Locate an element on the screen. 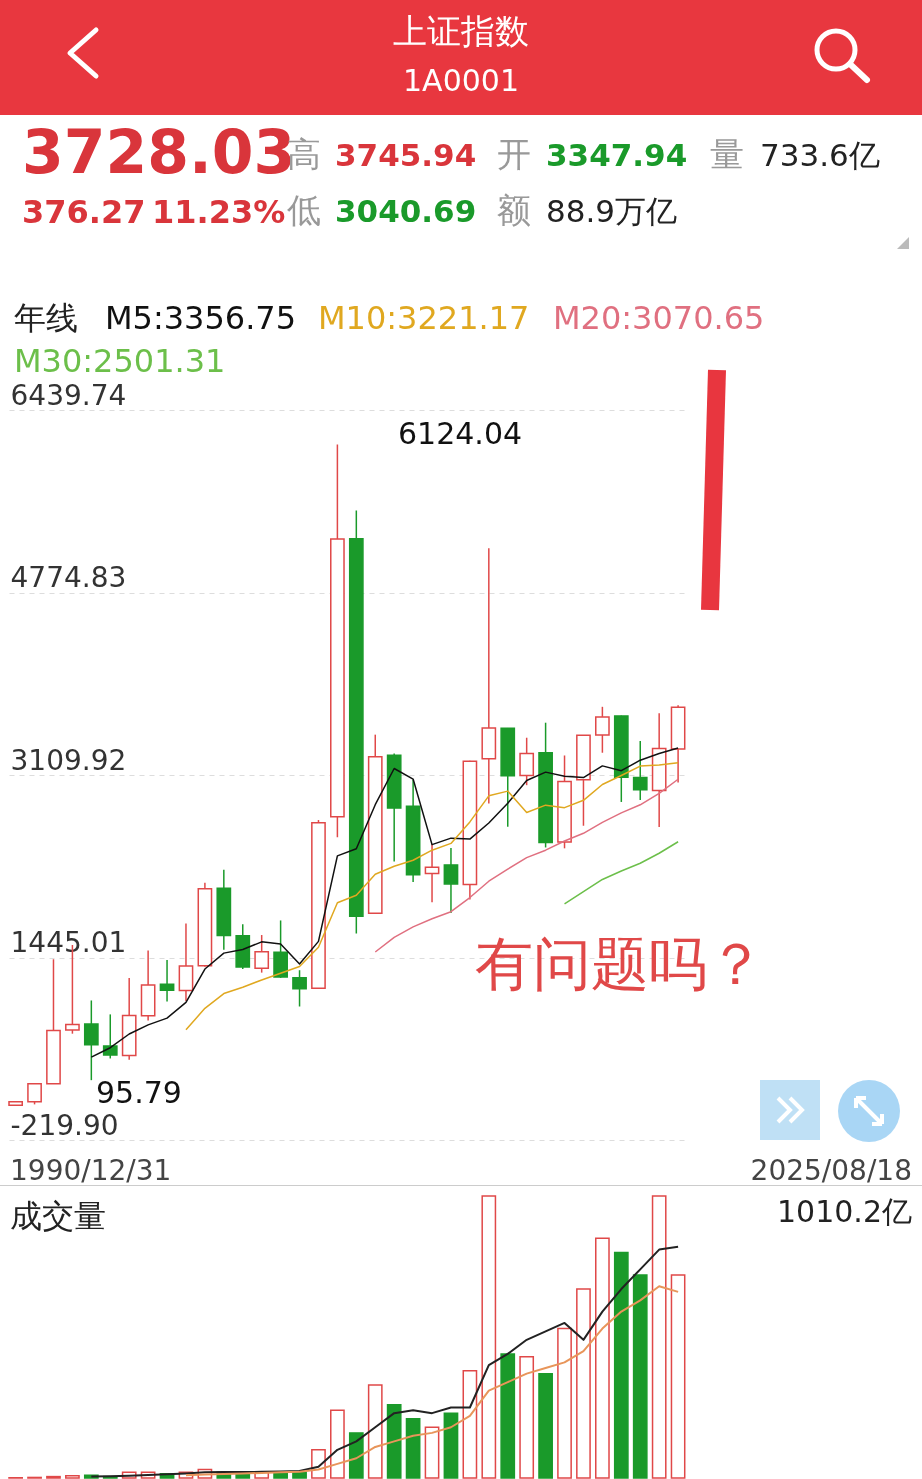  y-tick-label: -219.90 is located at coordinates (64, 1125).